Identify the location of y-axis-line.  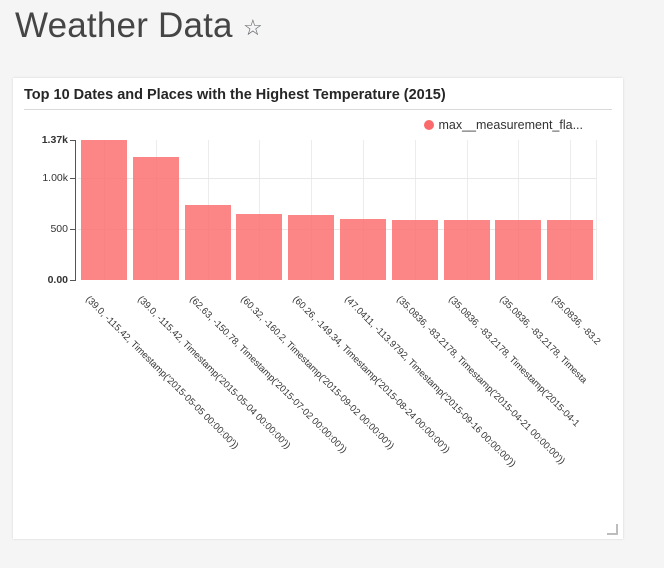
(75, 210).